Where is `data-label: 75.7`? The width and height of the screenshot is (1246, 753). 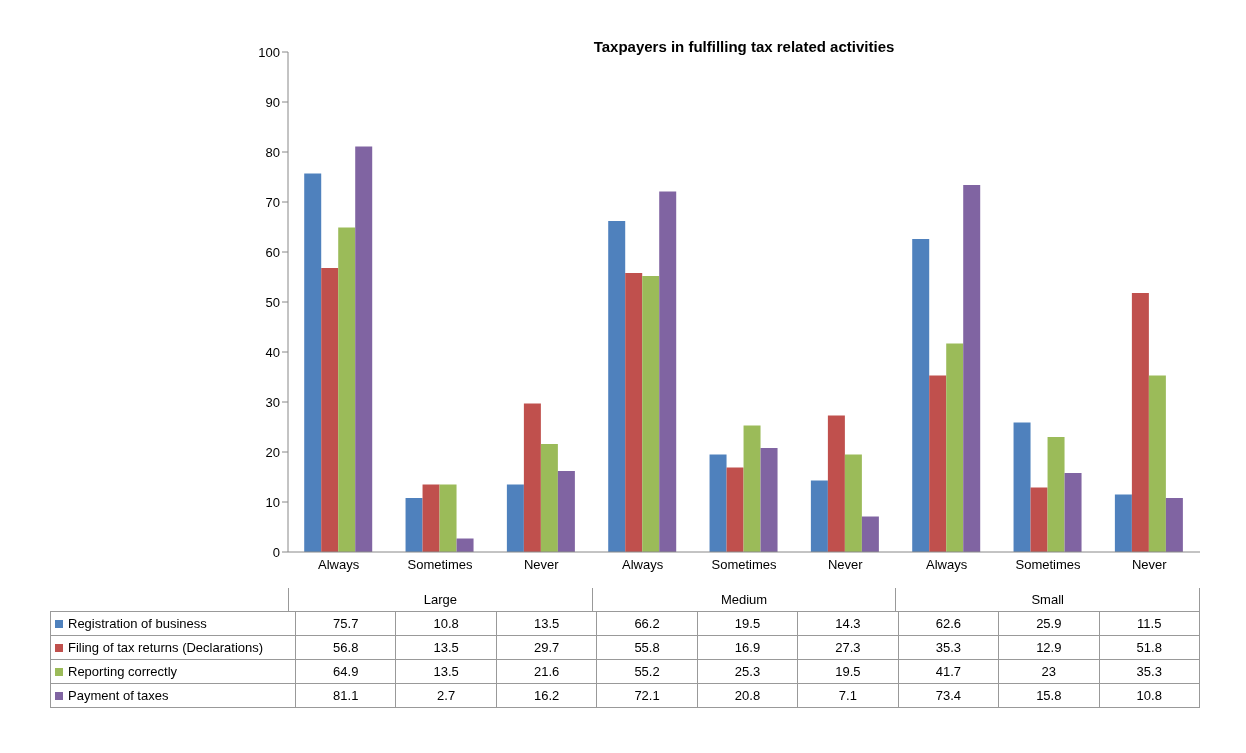
data-label: 75.7 is located at coordinates (345, 623).